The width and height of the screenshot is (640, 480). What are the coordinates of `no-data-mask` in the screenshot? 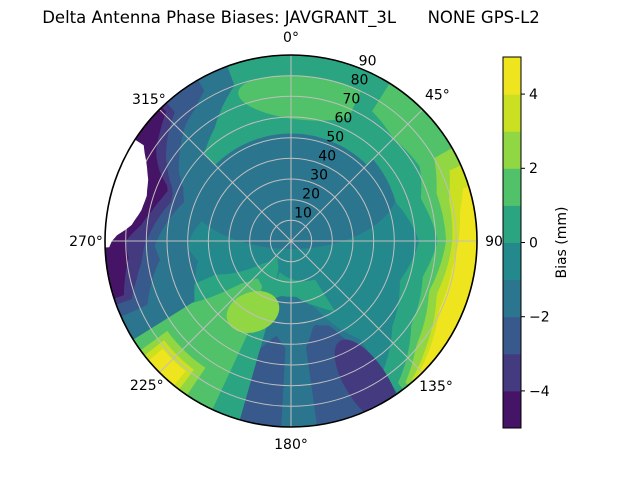 It's located at (127, 192).